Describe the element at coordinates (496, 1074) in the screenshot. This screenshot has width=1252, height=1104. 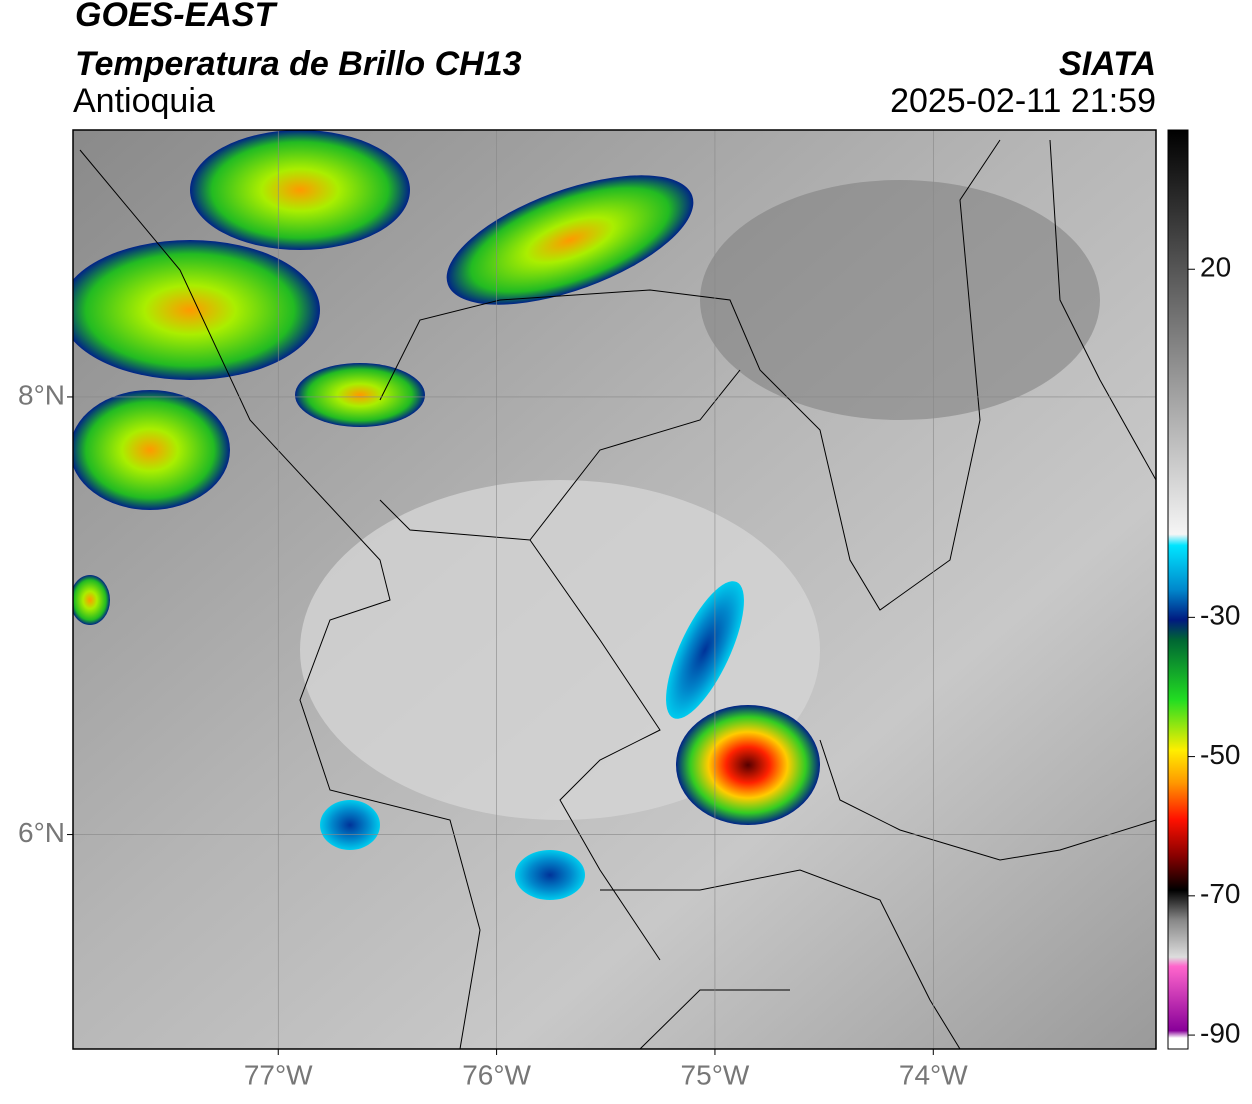
I see `lon-tick-label: 76°W` at that location.